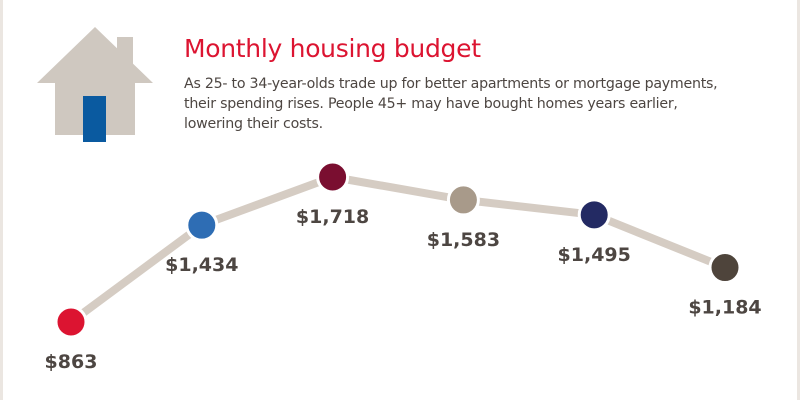 Image resolution: width=800 pixels, height=400 pixels. I want to click on frame-border-right, so click(798, 200).